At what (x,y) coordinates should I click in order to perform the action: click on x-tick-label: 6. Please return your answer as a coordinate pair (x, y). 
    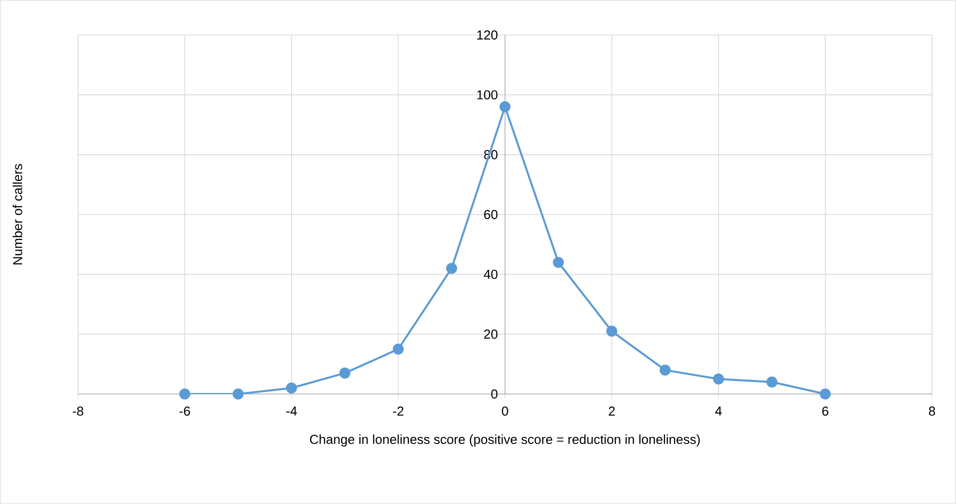
    Looking at the image, I should click on (825, 411).